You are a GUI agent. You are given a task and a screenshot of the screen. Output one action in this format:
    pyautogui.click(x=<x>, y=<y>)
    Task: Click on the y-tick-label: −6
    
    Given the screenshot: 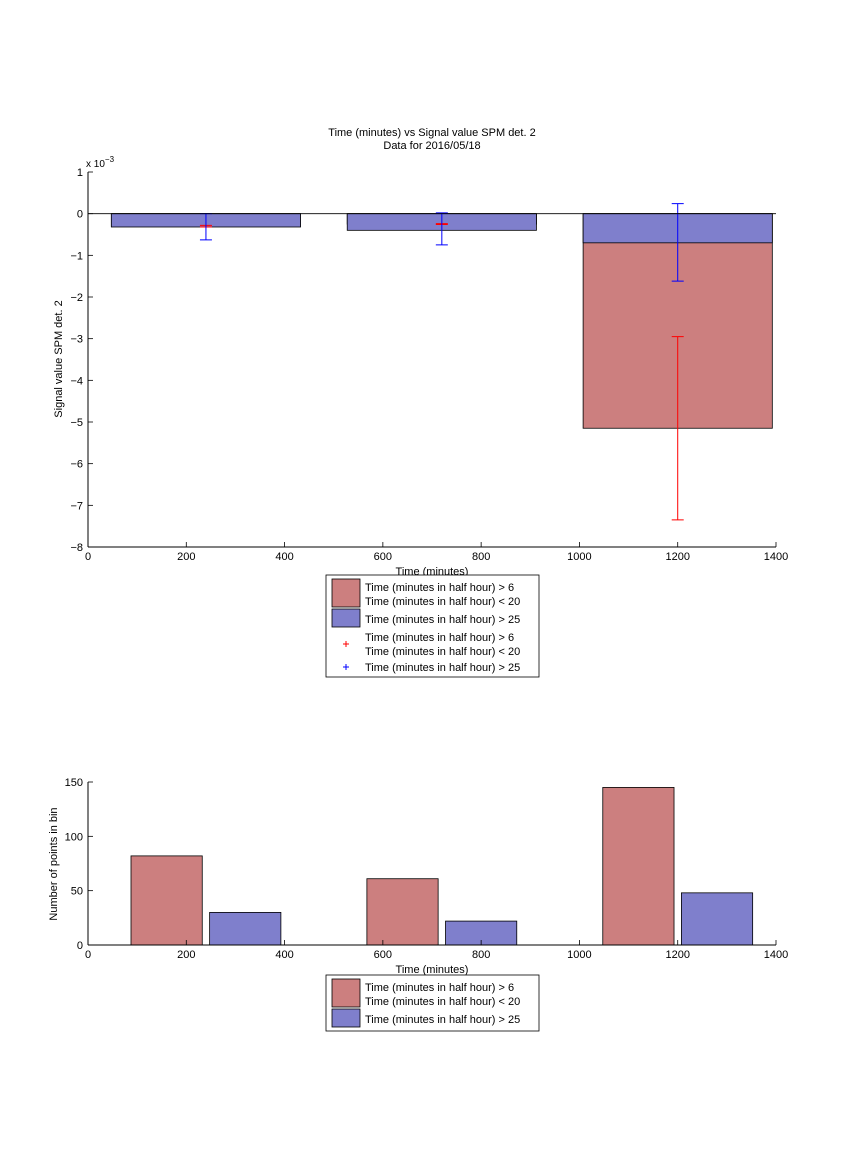 What is the action you would take?
    pyautogui.click(x=76, y=465)
    